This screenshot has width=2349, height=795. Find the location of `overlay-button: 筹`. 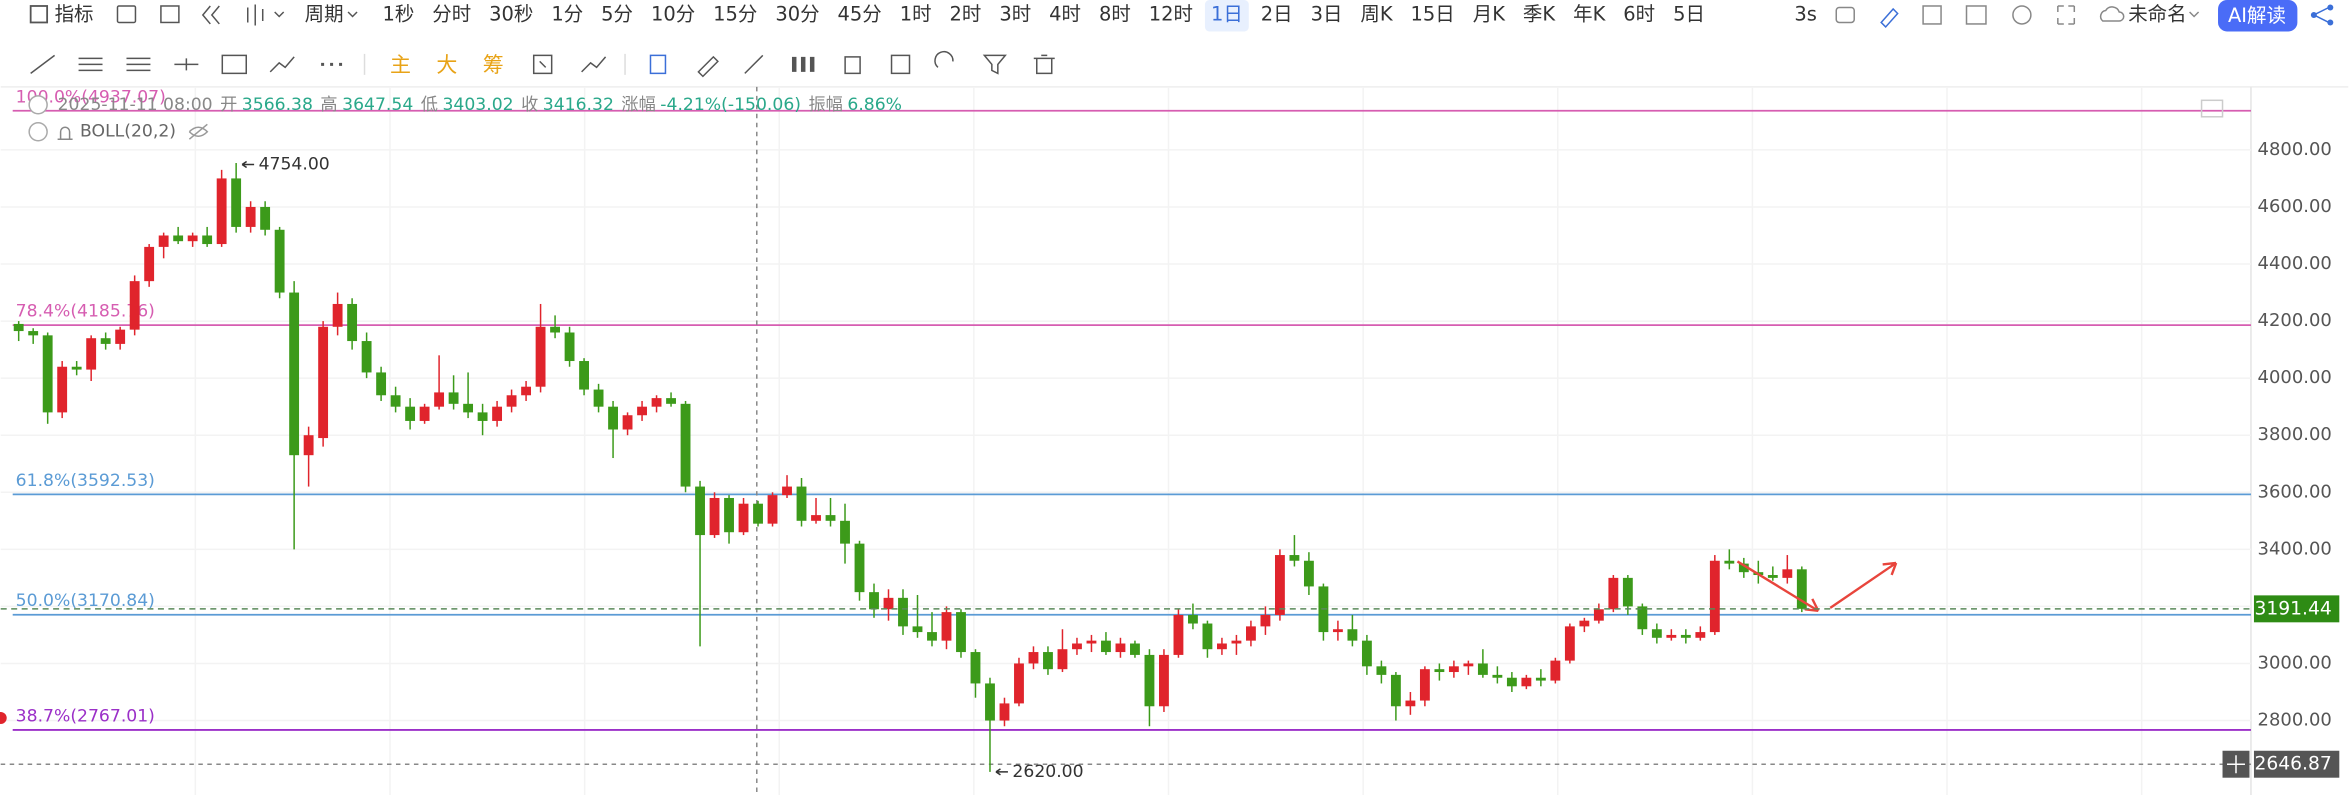

overlay-button: 筹 is located at coordinates (493, 65).